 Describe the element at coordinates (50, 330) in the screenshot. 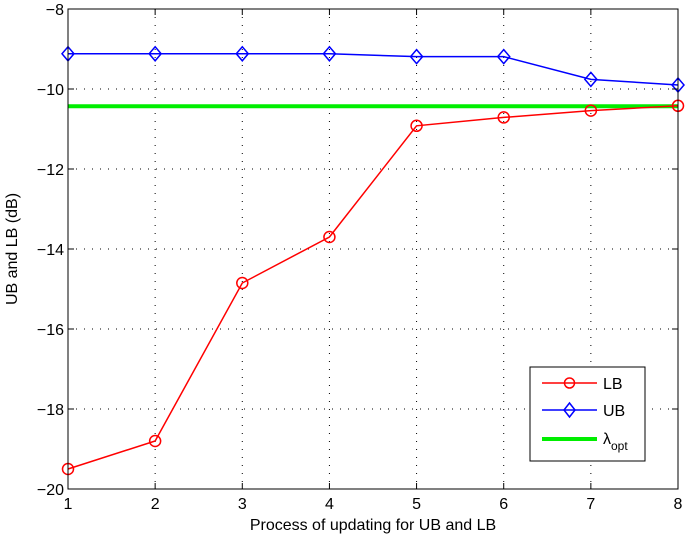

I see `y-tick-label: −16` at that location.